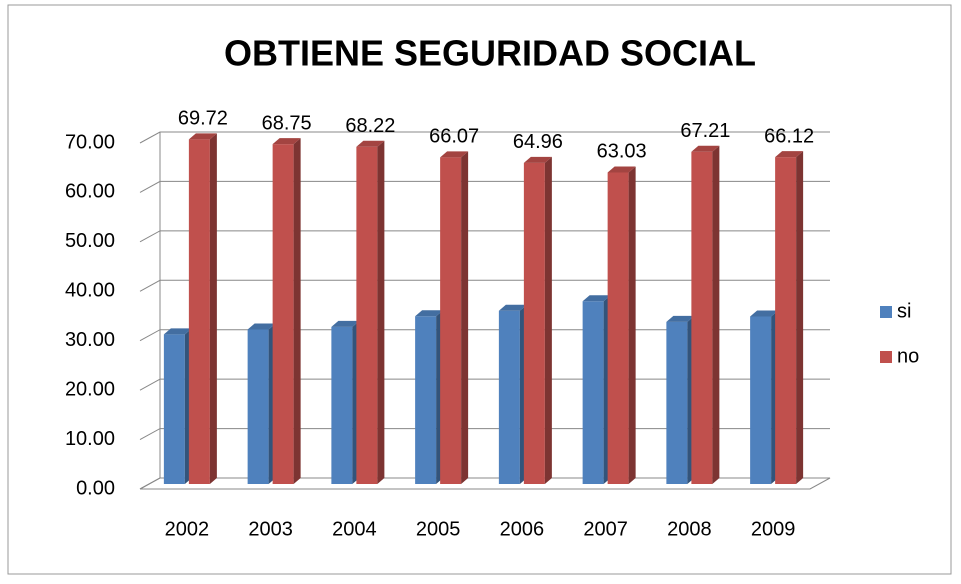 The height and width of the screenshot is (584, 961). Describe the element at coordinates (789, 136) in the screenshot. I see `data-label: 66.12` at that location.